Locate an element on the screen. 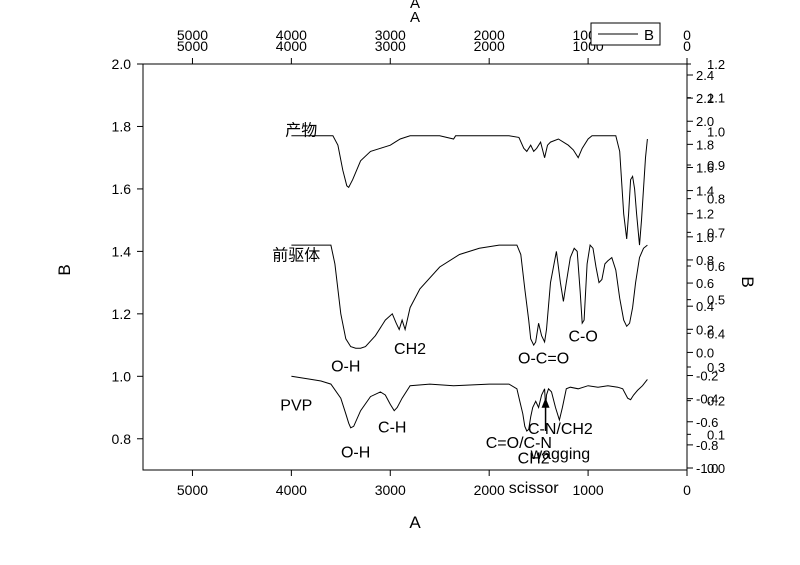 This screenshot has width=800, height=565. right-tick-label-overlay: 0.6 is located at coordinates (716, 266).